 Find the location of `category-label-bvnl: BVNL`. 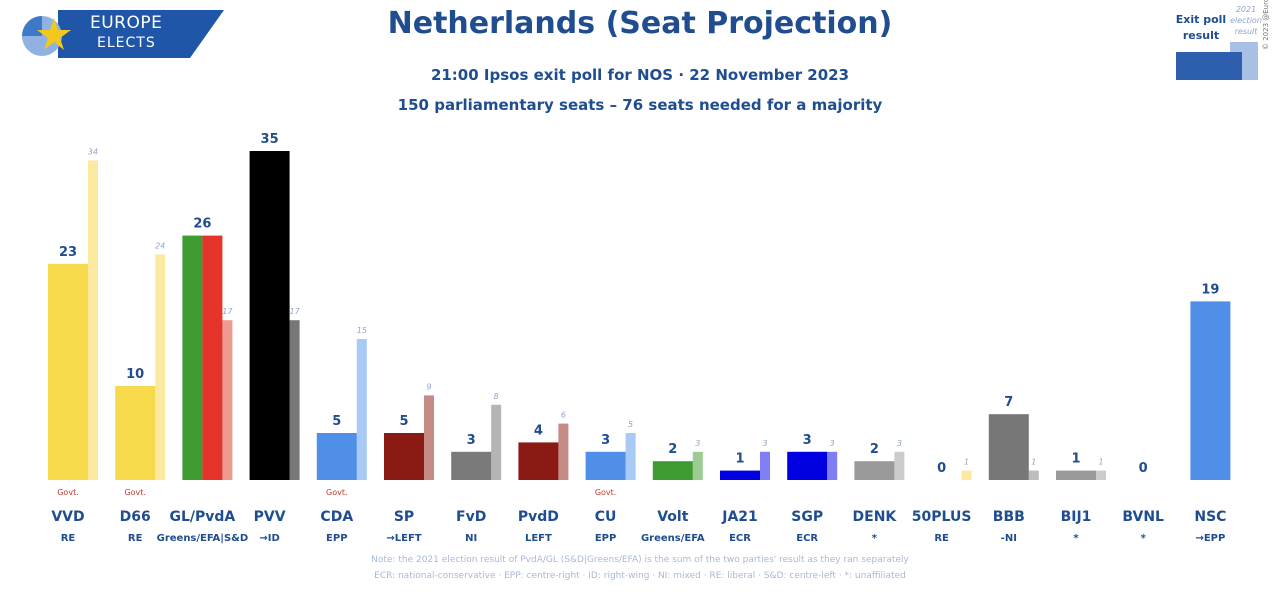

category-label-bvnl: BVNL is located at coordinates (1143, 517).